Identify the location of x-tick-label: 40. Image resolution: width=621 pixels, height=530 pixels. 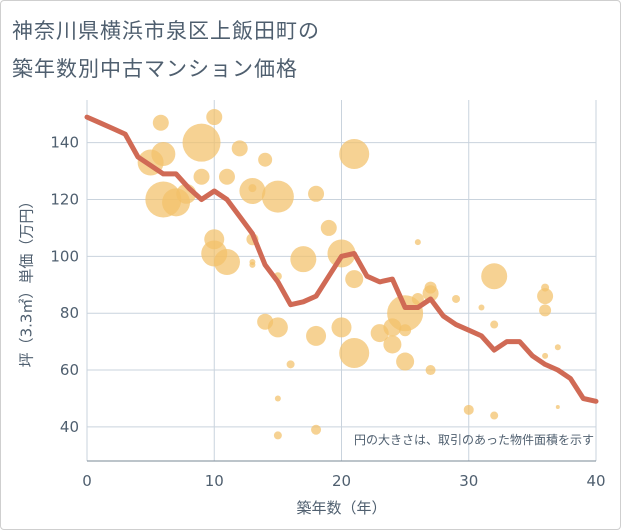
(595, 481).